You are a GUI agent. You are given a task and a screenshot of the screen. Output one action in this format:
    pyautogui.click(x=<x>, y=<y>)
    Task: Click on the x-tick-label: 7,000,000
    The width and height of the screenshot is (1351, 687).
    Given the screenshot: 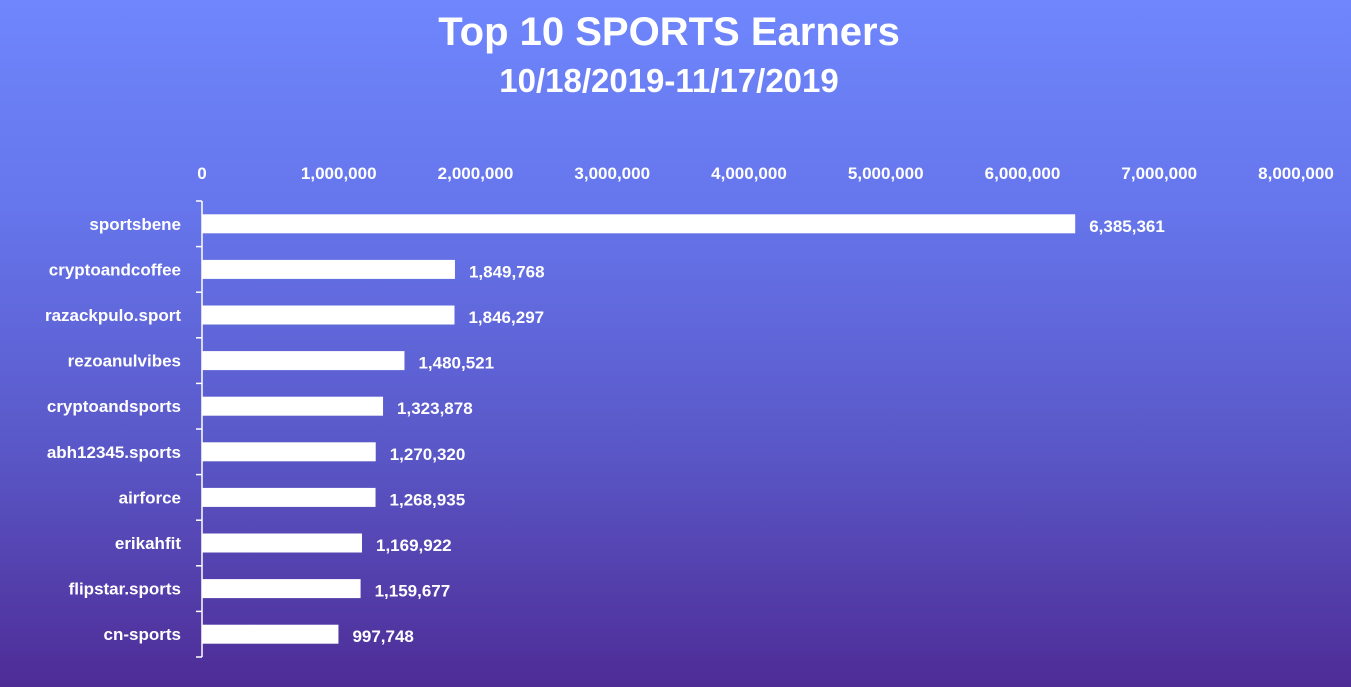 What is the action you would take?
    pyautogui.click(x=1159, y=173)
    